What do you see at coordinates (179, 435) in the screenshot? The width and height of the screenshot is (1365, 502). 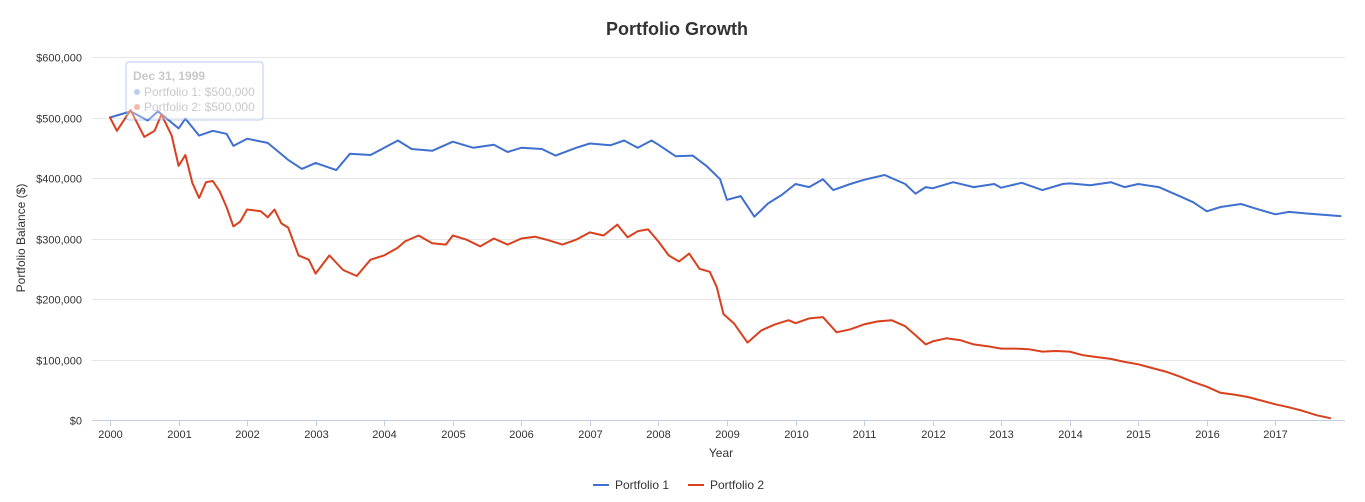 I see `x-tick-label: 2001` at bounding box center [179, 435].